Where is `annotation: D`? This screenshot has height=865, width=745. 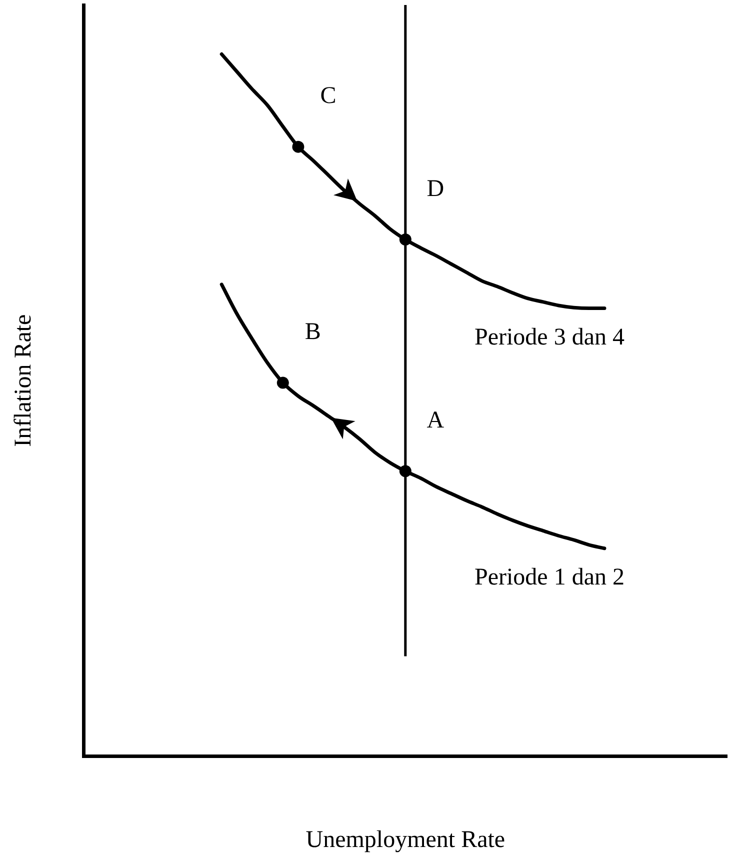 annotation: D is located at coordinates (435, 189).